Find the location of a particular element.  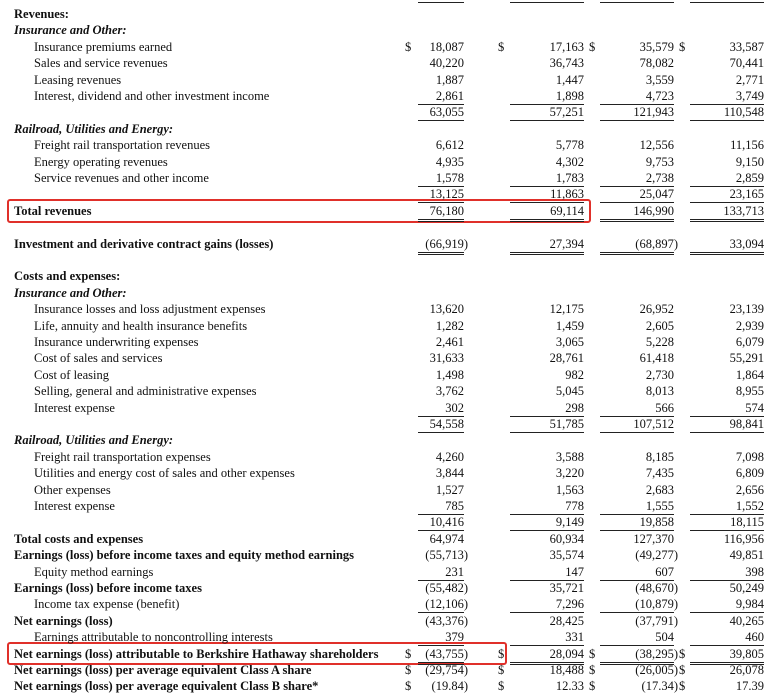

amount: (29,754) is located at coordinates (446, 670).